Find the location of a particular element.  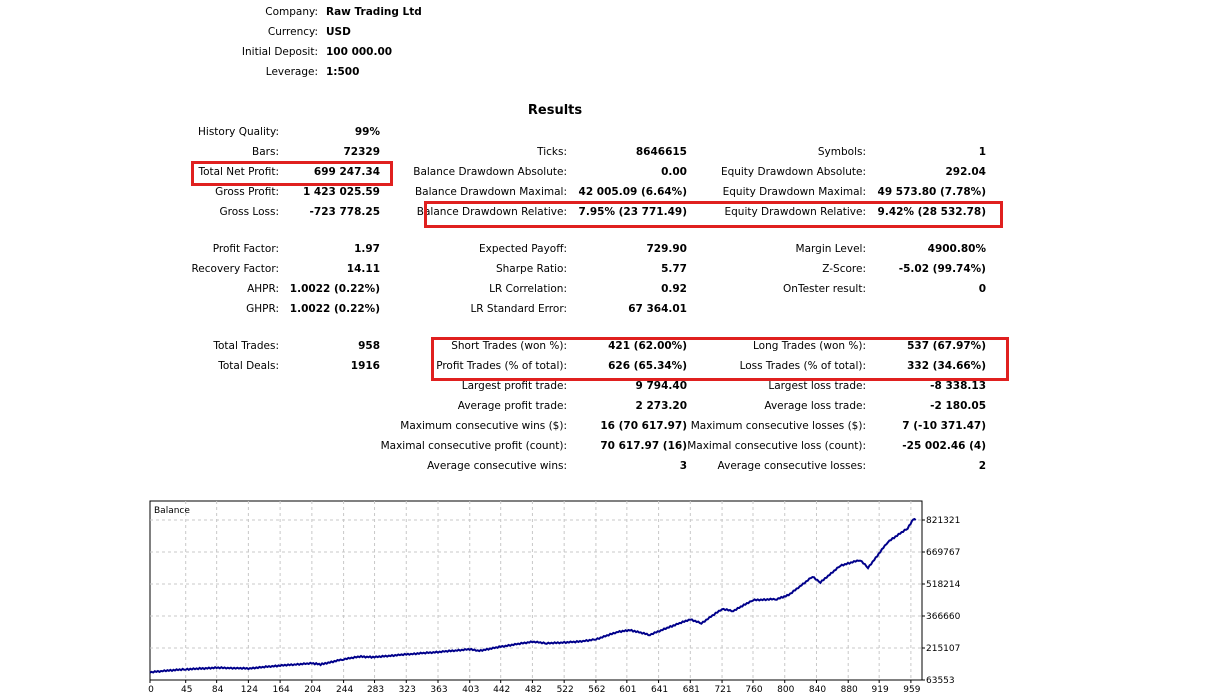

stat-value: 2 273.20 is located at coordinates (661, 406).